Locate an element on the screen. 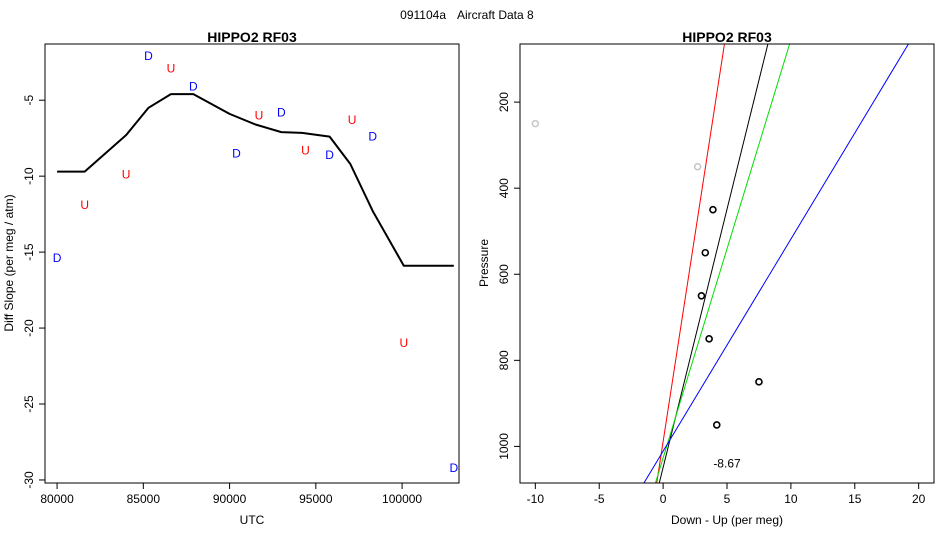 The width and height of the screenshot is (950, 550). right-x-axis-label: Down - Up (per meg) is located at coordinates (727, 520).